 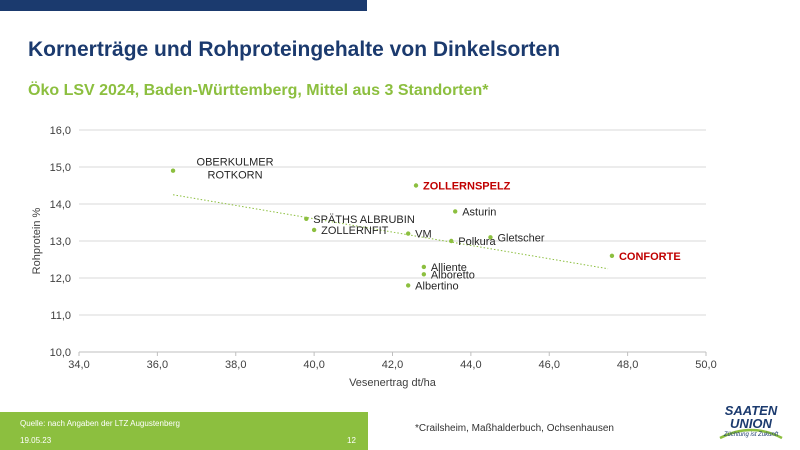 I want to click on data-point-label: VM, so click(x=423, y=235).